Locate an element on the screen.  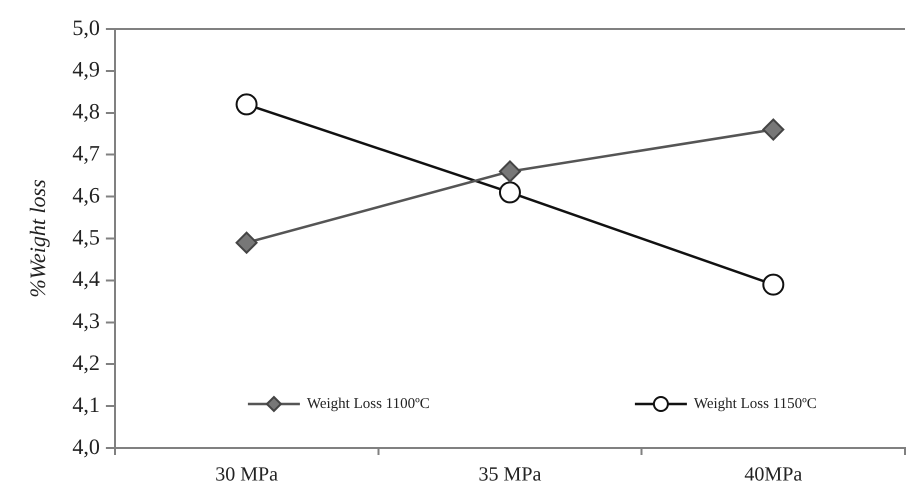
legend-label: Weight Loss 1150ºC is located at coordinates (755, 404).